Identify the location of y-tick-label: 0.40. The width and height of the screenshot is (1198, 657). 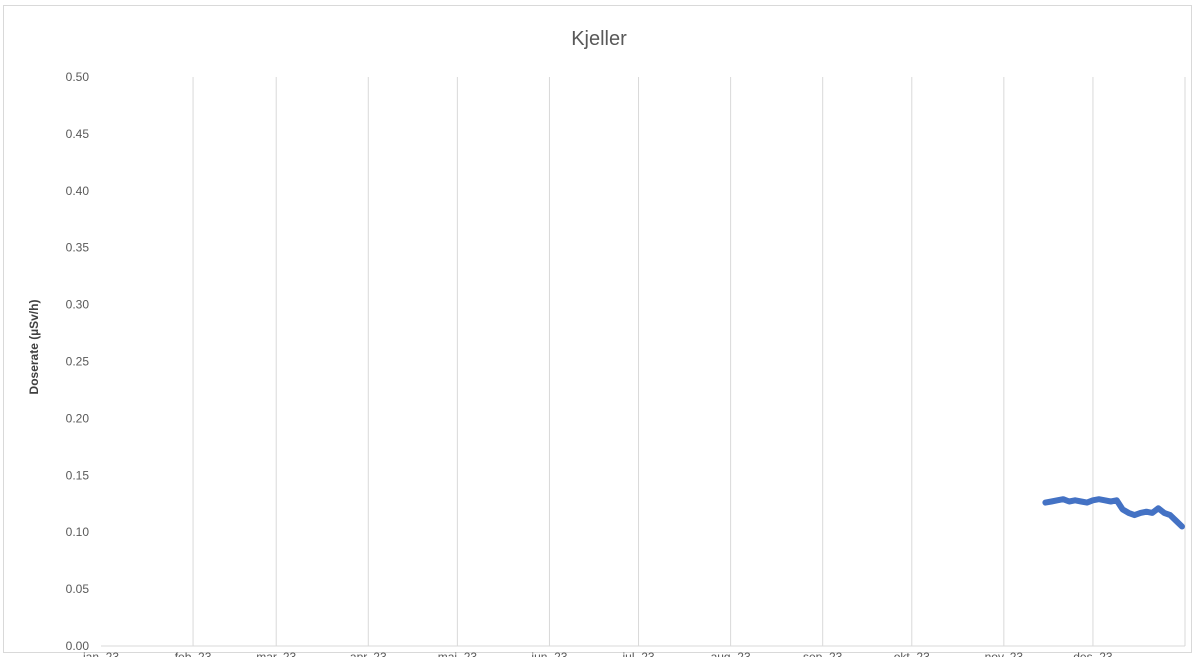
(78, 191).